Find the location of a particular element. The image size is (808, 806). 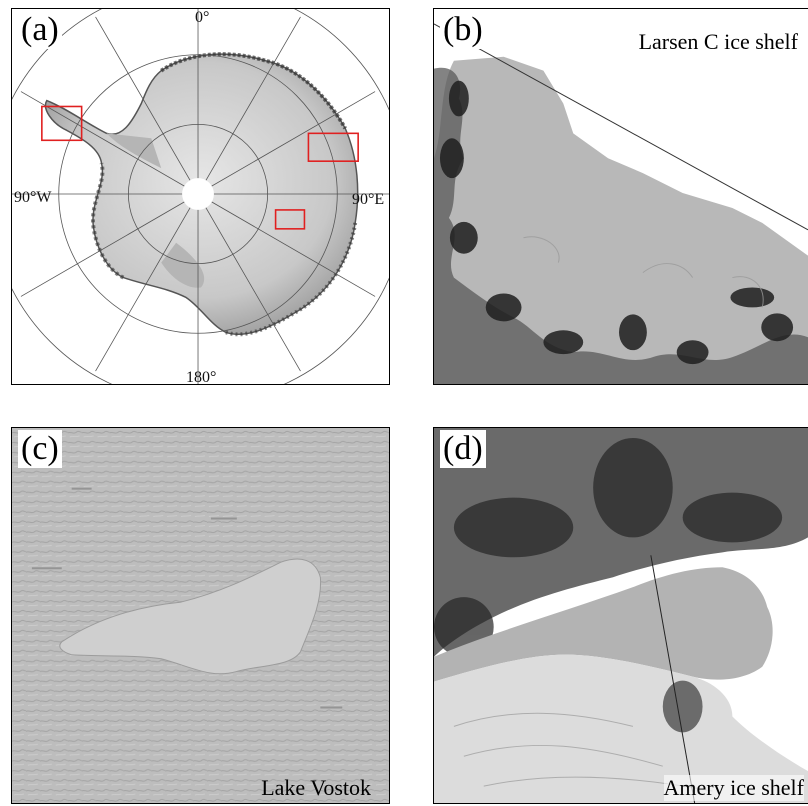

panel-a-tag: (a) is located at coordinates (40, 30).